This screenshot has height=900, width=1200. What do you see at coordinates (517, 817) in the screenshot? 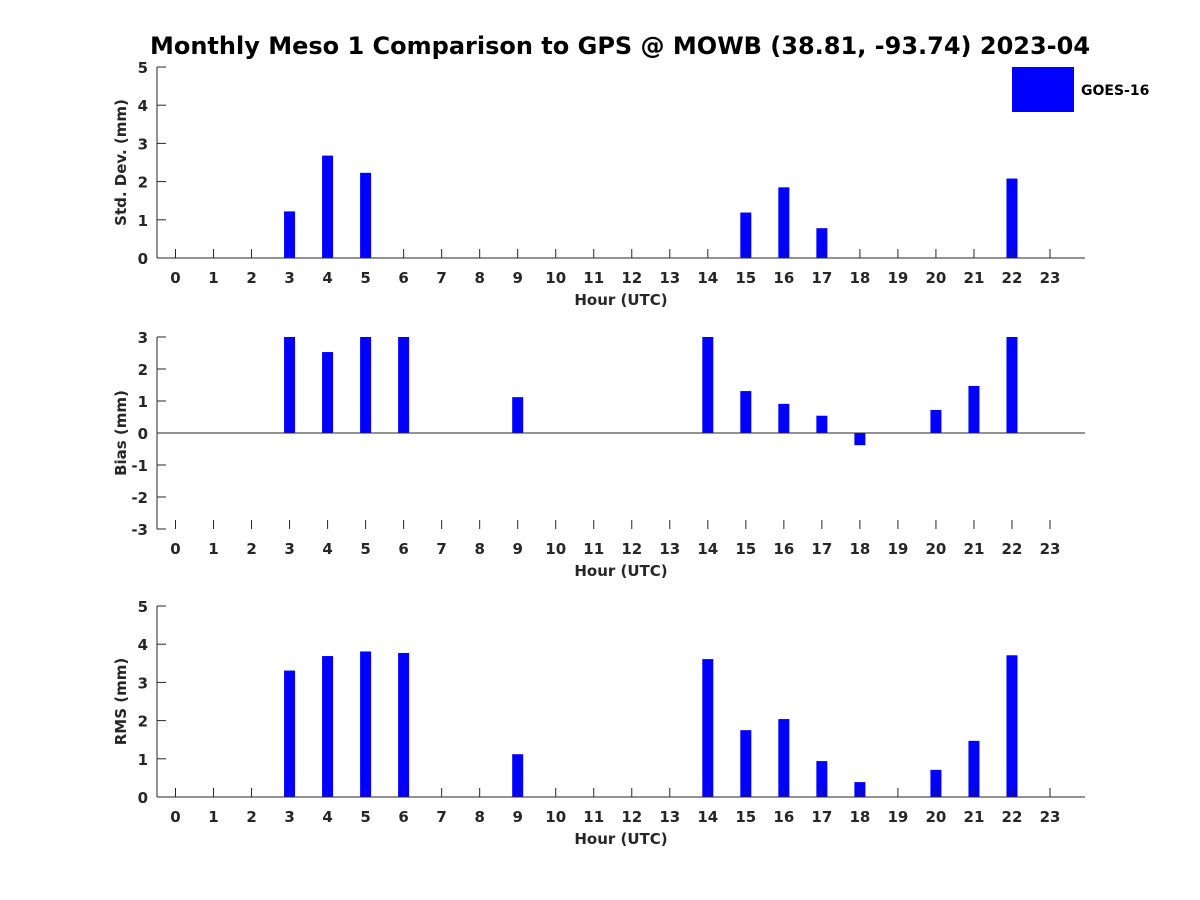
I see `x-tick-label: 9` at bounding box center [517, 817].